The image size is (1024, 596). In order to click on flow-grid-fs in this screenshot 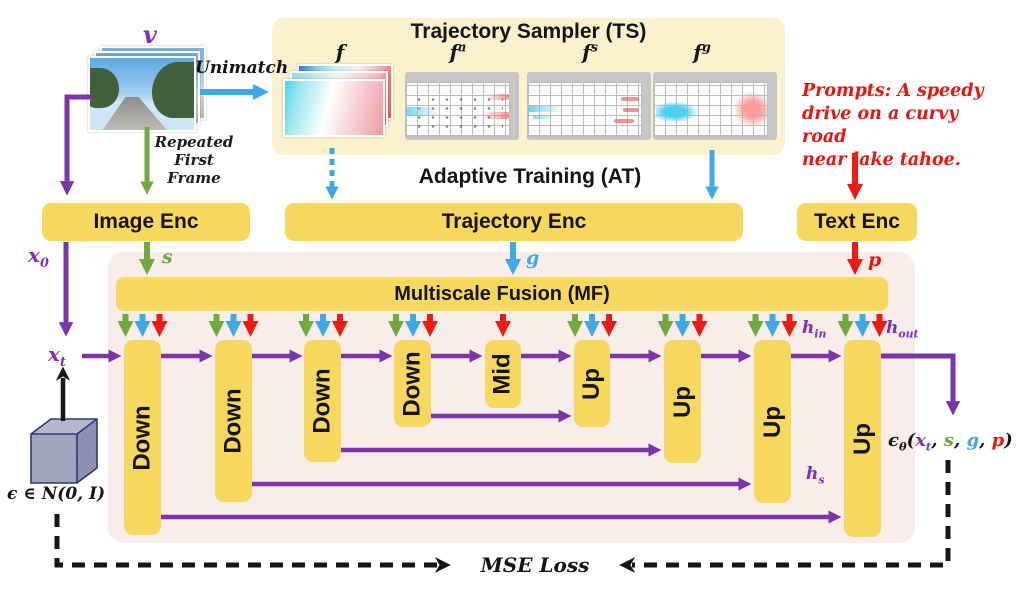, I will do `click(589, 106)`.